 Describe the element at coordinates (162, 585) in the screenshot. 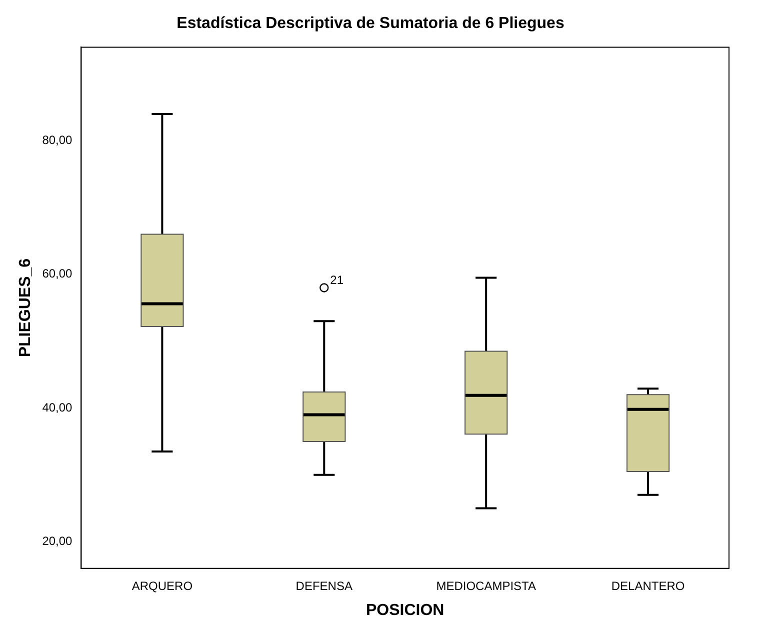

I see `x-tick-label: ARQUERO` at that location.